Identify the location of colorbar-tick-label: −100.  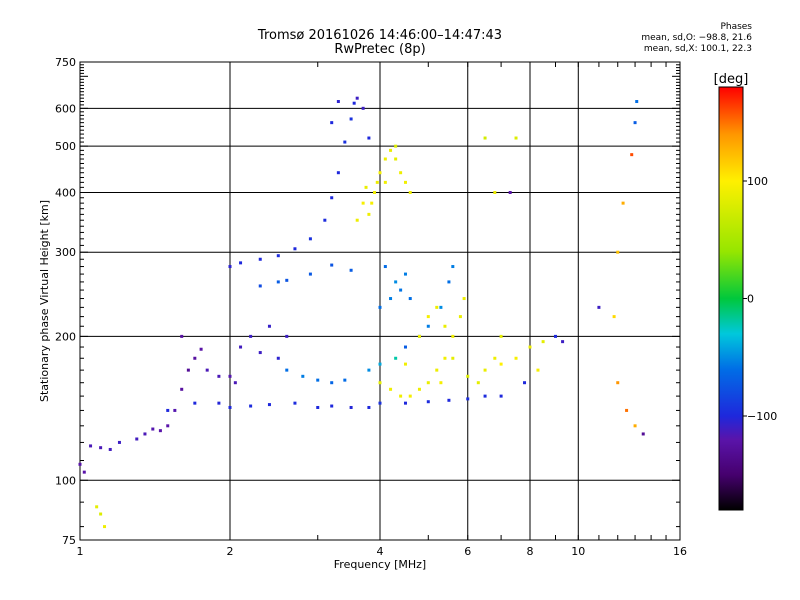
(762, 416).